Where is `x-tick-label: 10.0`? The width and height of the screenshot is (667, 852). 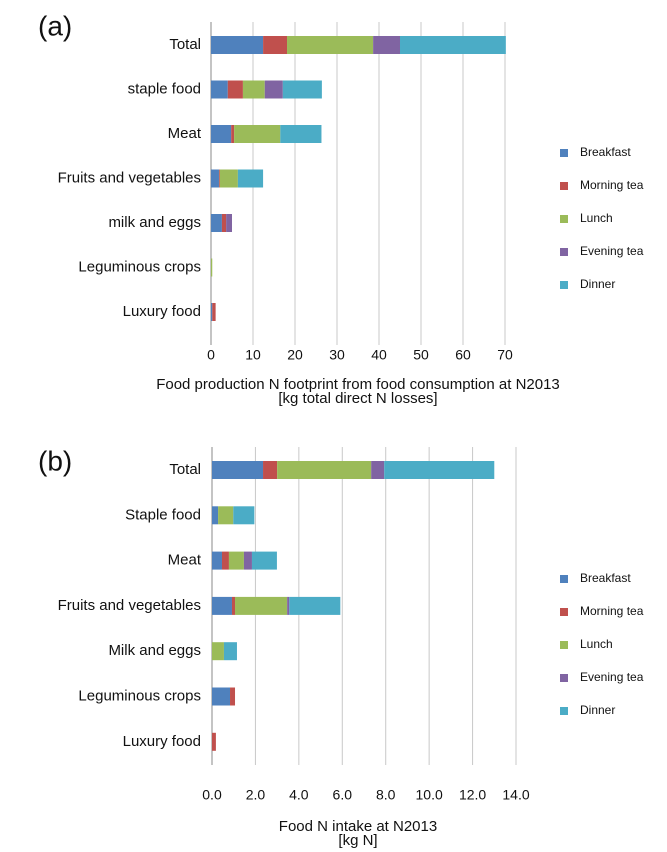
x-tick-label: 10.0 is located at coordinates (429, 795).